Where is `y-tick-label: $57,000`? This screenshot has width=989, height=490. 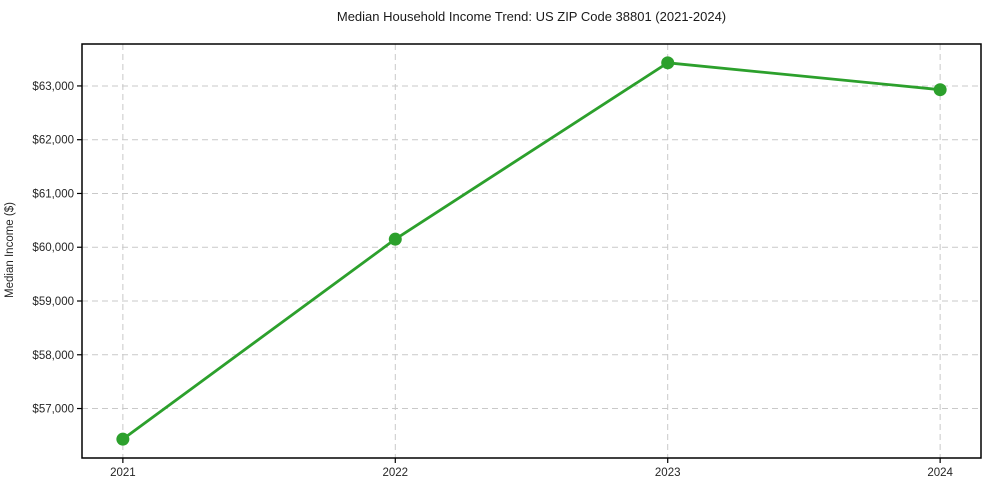 y-tick-label: $57,000 is located at coordinates (53, 410).